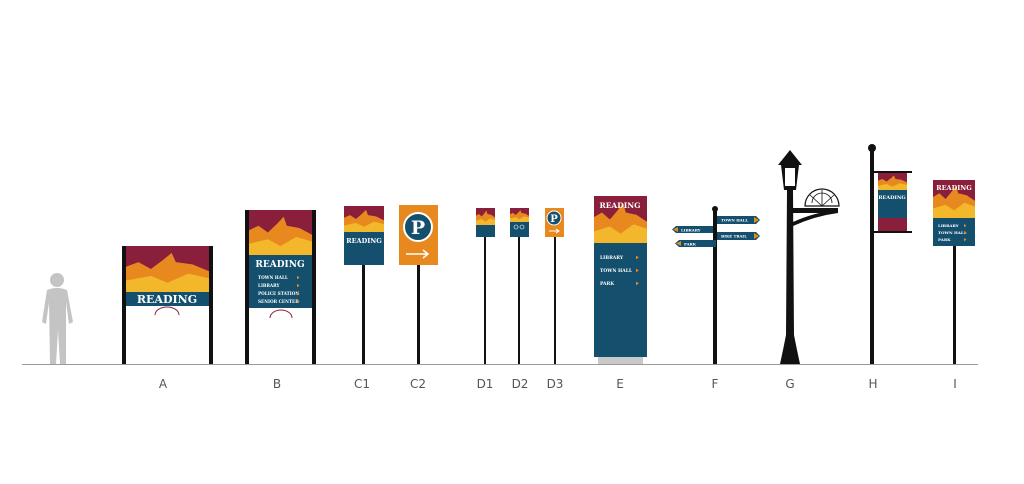  What do you see at coordinates (163, 384) in the screenshot?
I see `sign-label: A` at bounding box center [163, 384].